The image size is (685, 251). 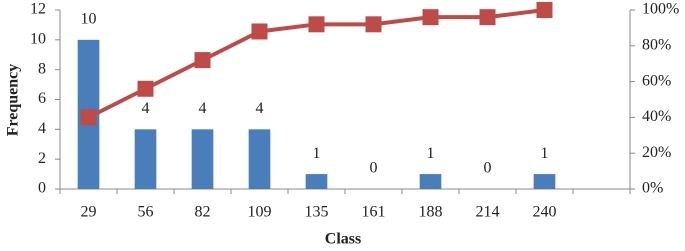 What do you see at coordinates (42, 128) in the screenshot?
I see `y-tick-label: 4` at bounding box center [42, 128].